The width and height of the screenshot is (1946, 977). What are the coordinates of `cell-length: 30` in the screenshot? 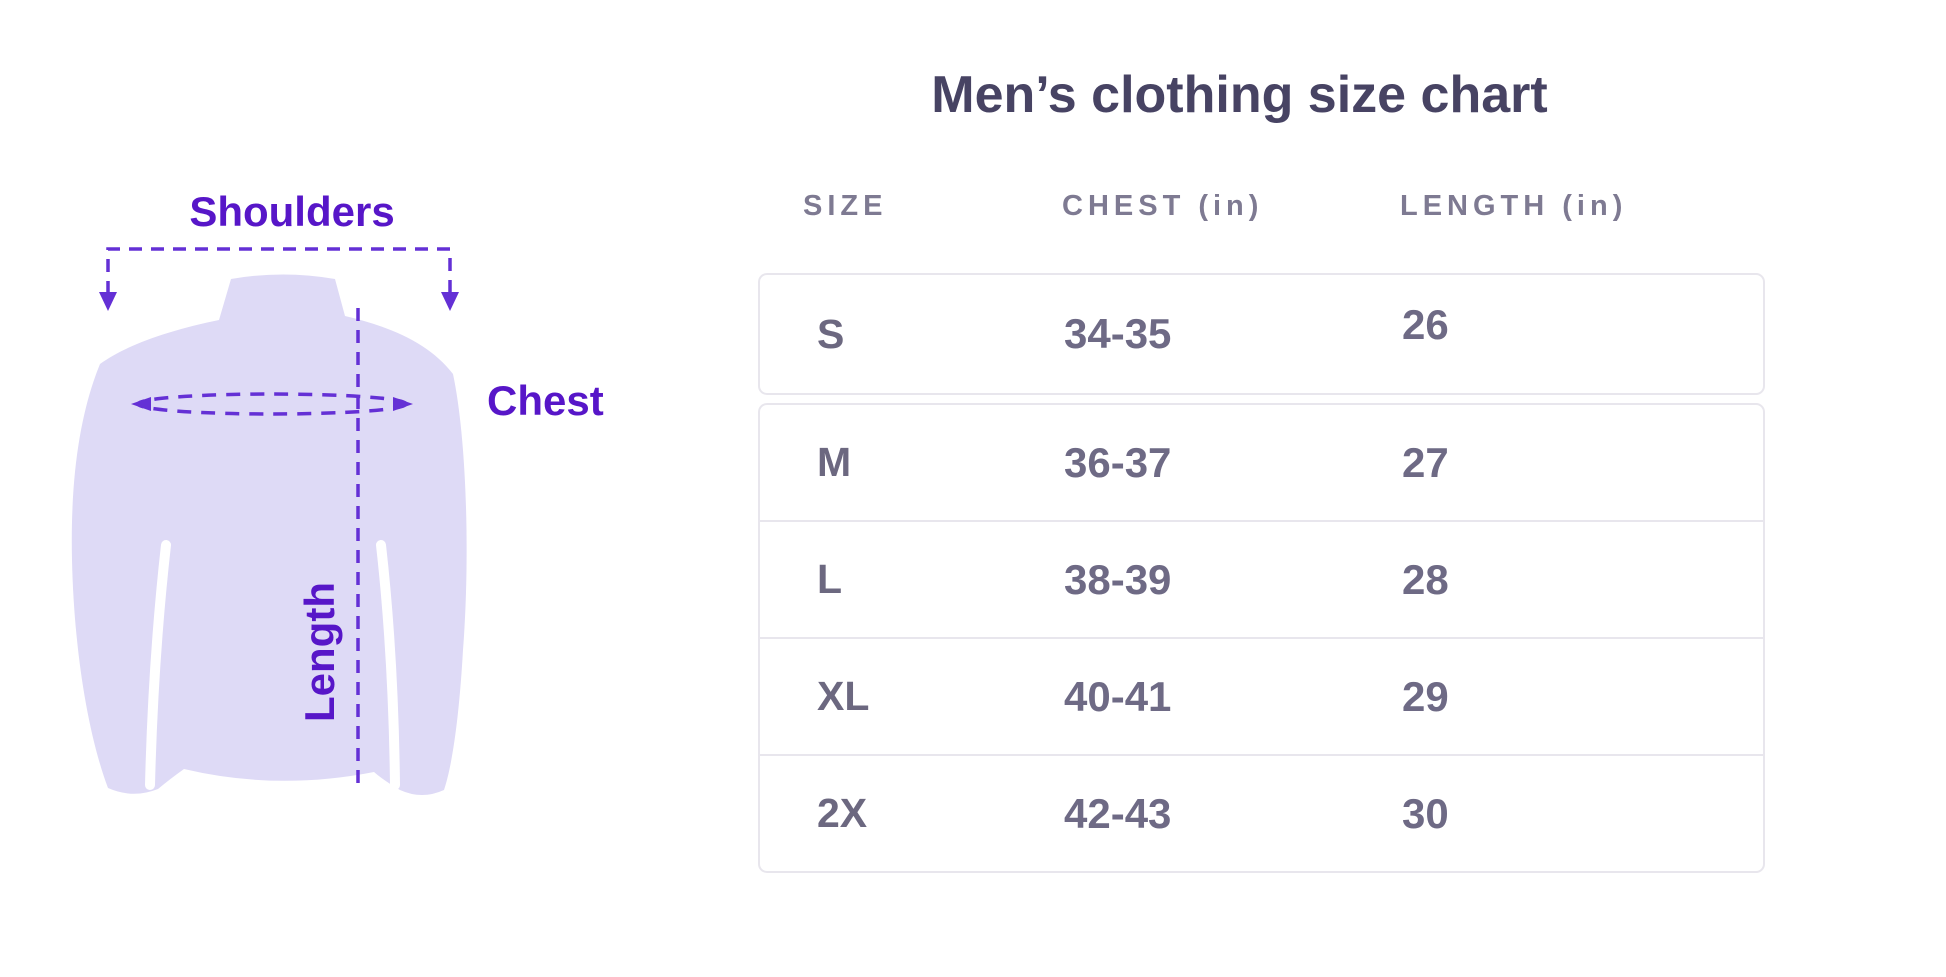 It's located at (1425, 813).